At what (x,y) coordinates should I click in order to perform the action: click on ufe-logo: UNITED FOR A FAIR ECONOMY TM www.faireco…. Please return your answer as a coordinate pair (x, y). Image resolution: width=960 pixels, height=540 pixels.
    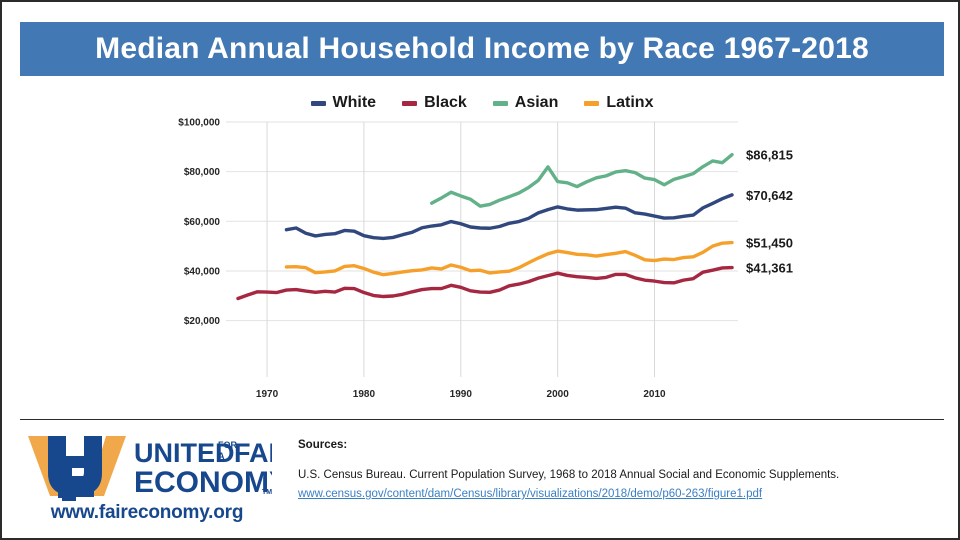
    Looking at the image, I should click on (159, 480).